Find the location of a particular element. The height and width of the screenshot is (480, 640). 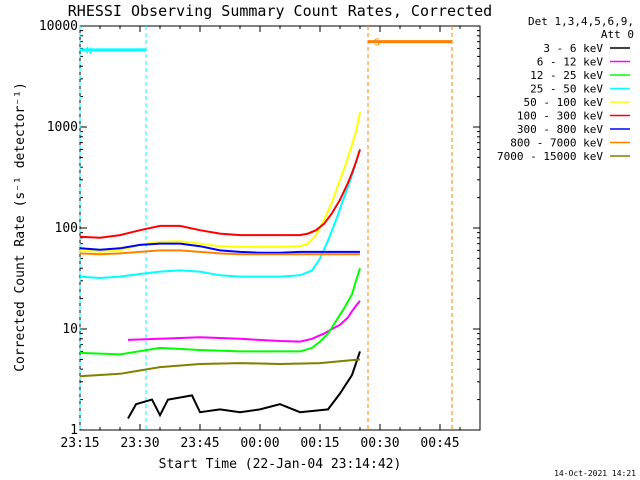

x-tick-label: 00:30 is located at coordinates (379, 443).